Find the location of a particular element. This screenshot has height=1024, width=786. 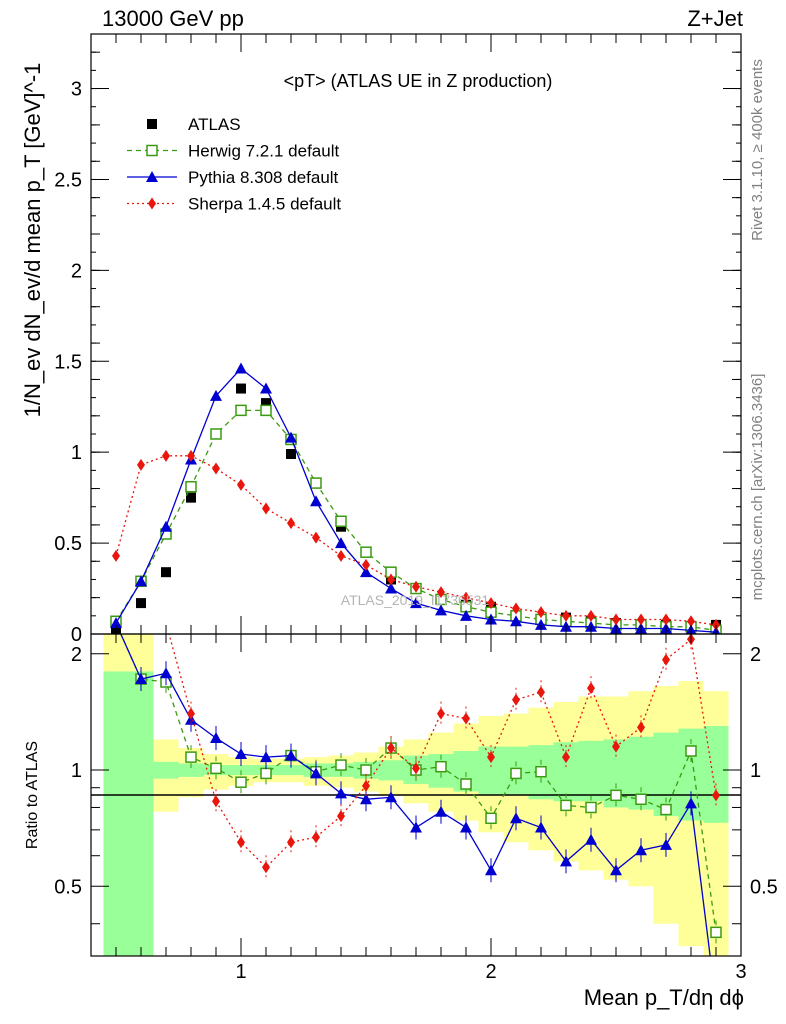

legend-label-sherpa: Sherpa 1.4.5 default is located at coordinates (264, 204).